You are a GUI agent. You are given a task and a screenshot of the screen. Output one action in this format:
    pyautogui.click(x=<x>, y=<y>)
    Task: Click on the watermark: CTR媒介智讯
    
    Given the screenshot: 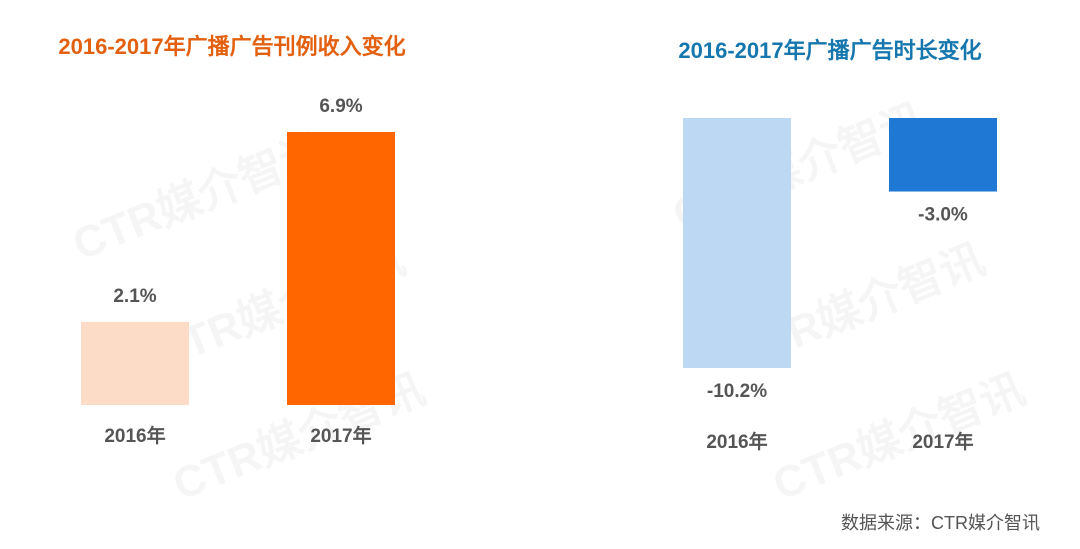 What is the action you would take?
    pyautogui.click(x=898, y=437)
    